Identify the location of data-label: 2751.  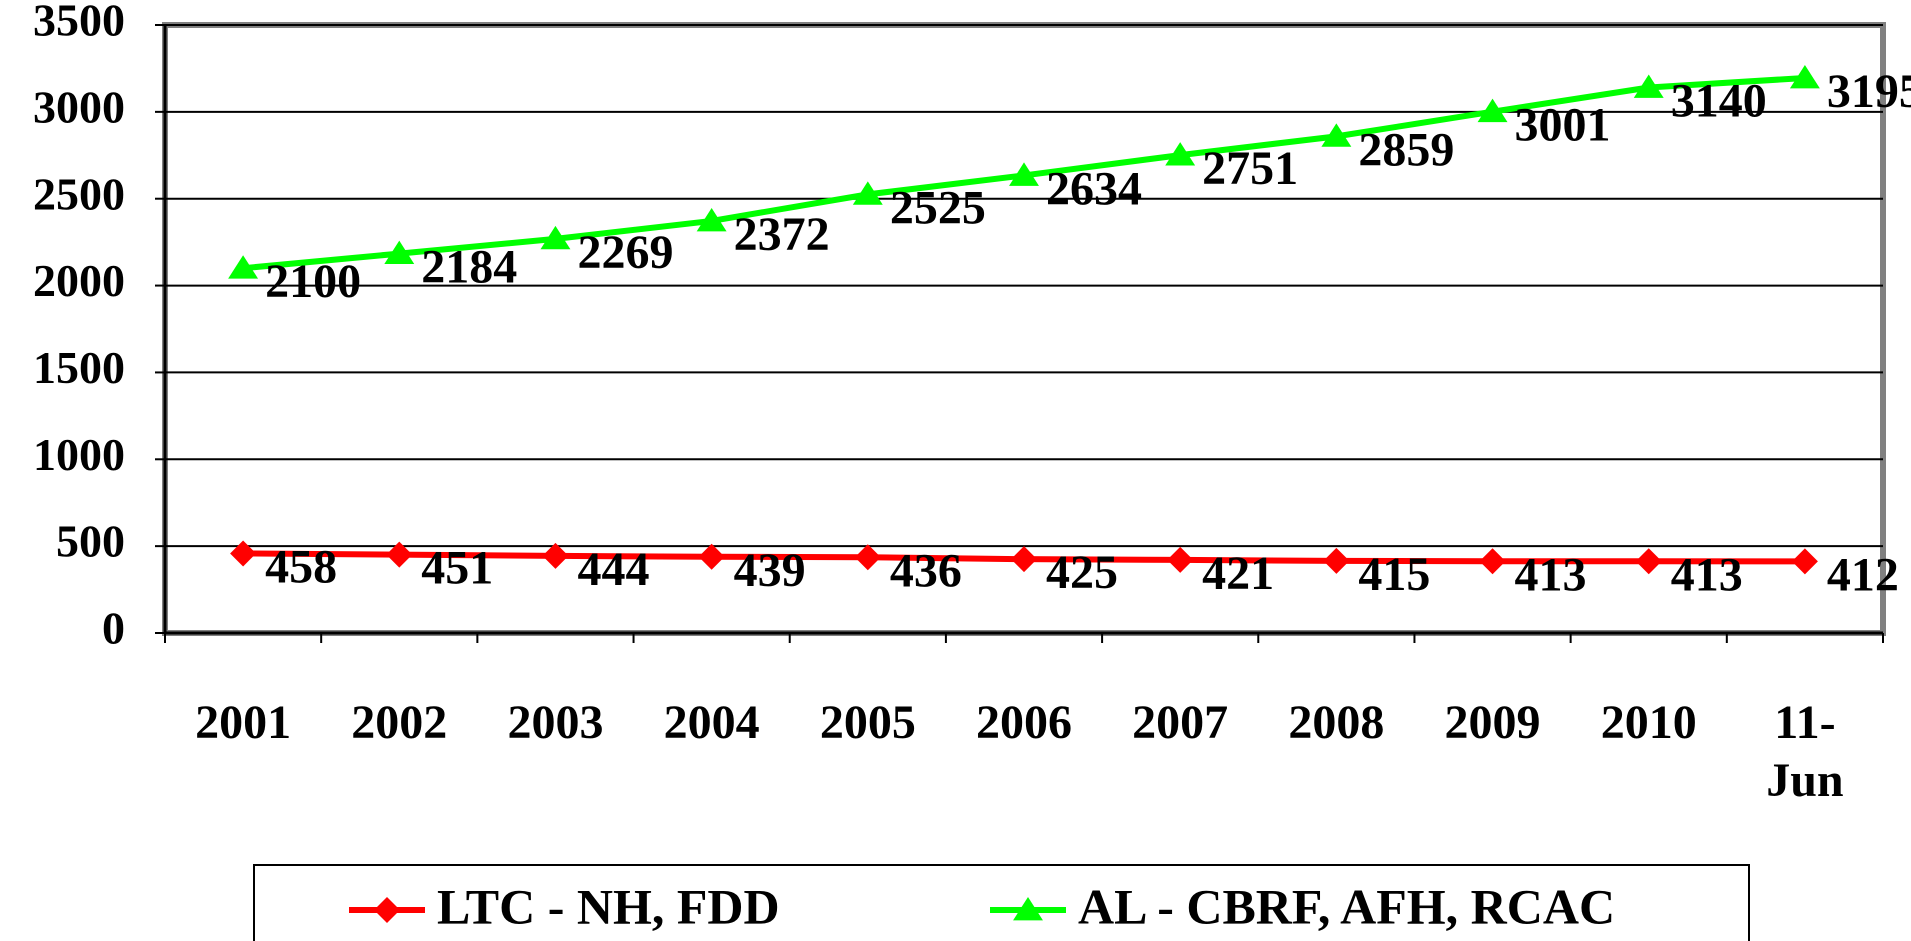
(1250, 168).